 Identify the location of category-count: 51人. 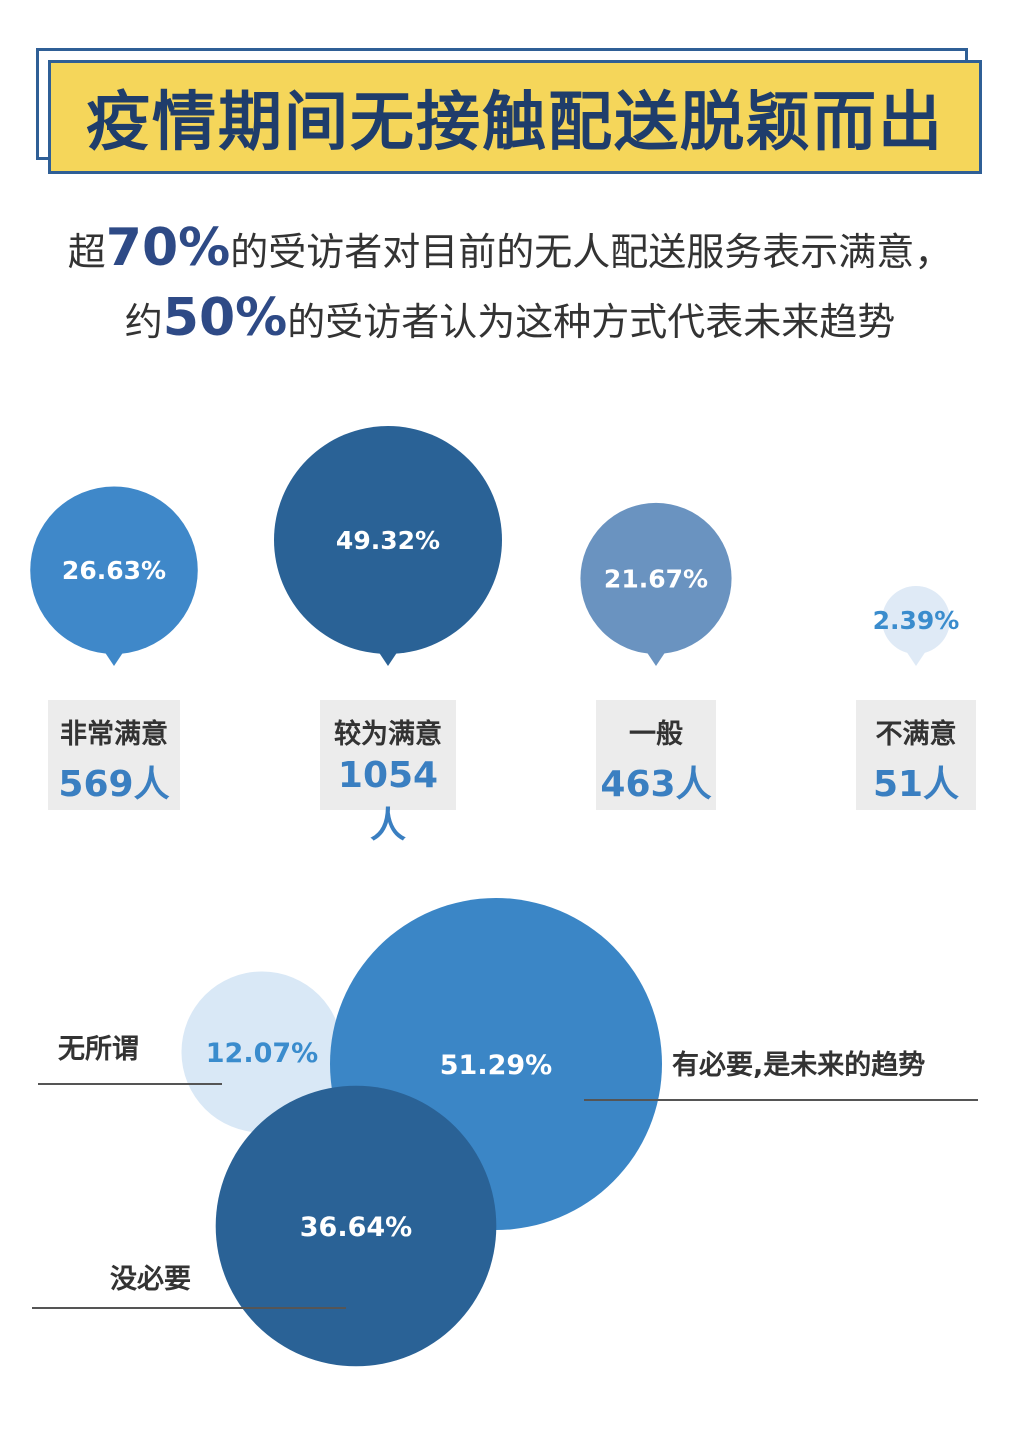
(916, 784).